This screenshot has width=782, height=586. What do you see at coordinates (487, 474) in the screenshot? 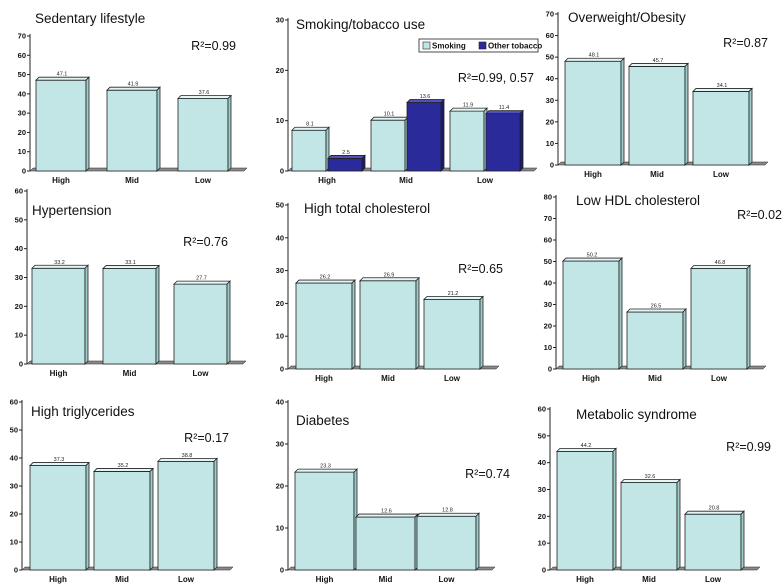
I see `r2-annotation: R²=0.74` at bounding box center [487, 474].